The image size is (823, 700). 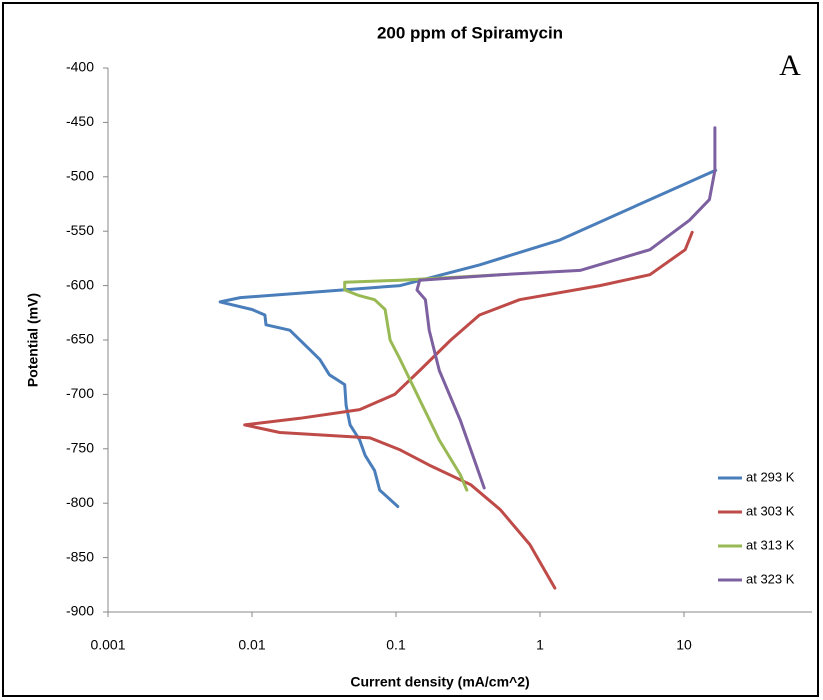 I want to click on y-tick-label: -850, so click(x=80, y=556).